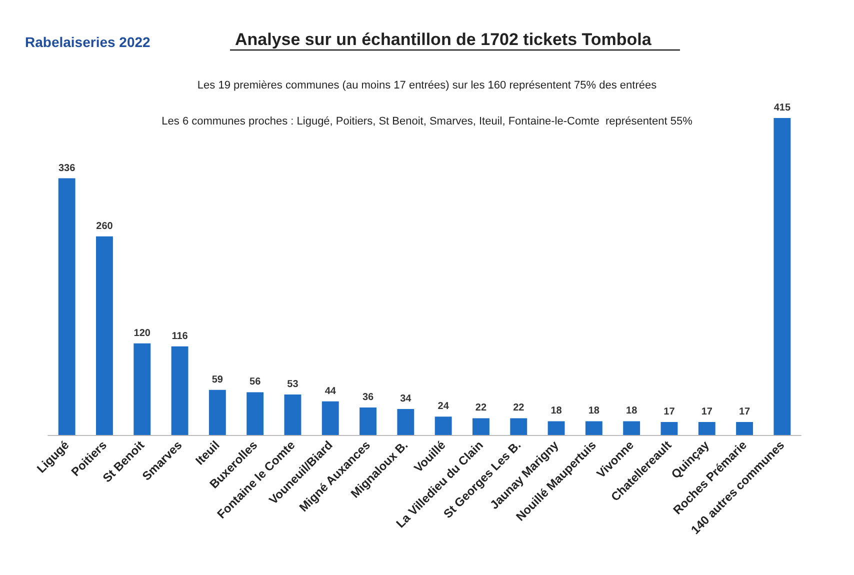 This screenshot has width=854, height=575. What do you see at coordinates (180, 336) in the screenshot?
I see `data-label: 116` at bounding box center [180, 336].